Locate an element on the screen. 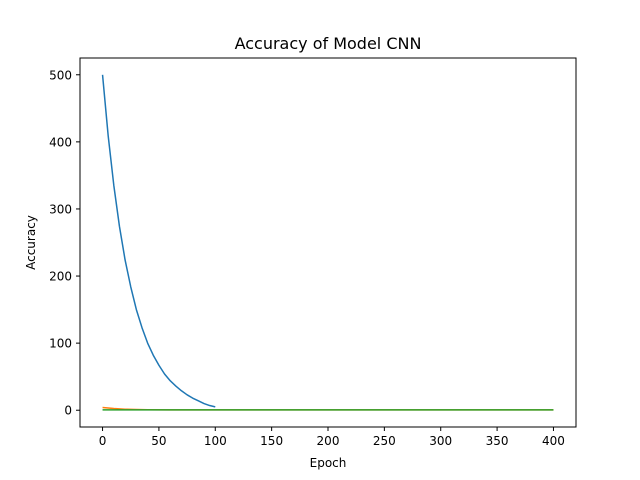 The width and height of the screenshot is (640, 480). x-tick-label: 100 is located at coordinates (215, 441).